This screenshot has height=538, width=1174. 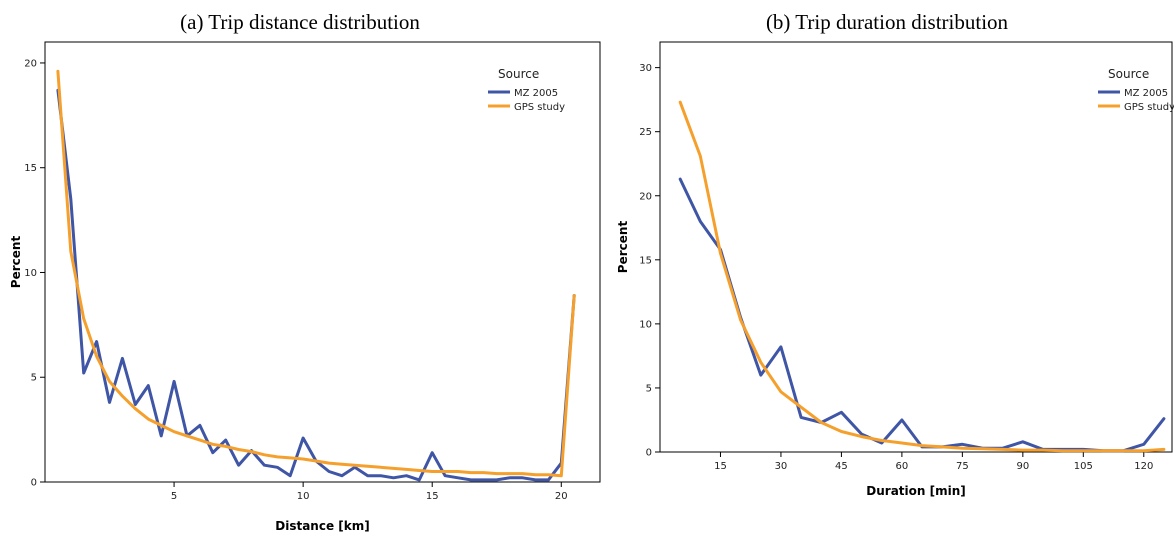 I want to click on x-axis-title: Duration [min], so click(x=915, y=491).